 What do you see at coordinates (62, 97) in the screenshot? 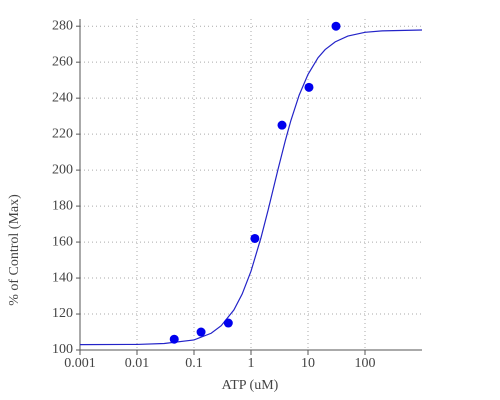
I see `y-tick-label: 240` at bounding box center [62, 97].